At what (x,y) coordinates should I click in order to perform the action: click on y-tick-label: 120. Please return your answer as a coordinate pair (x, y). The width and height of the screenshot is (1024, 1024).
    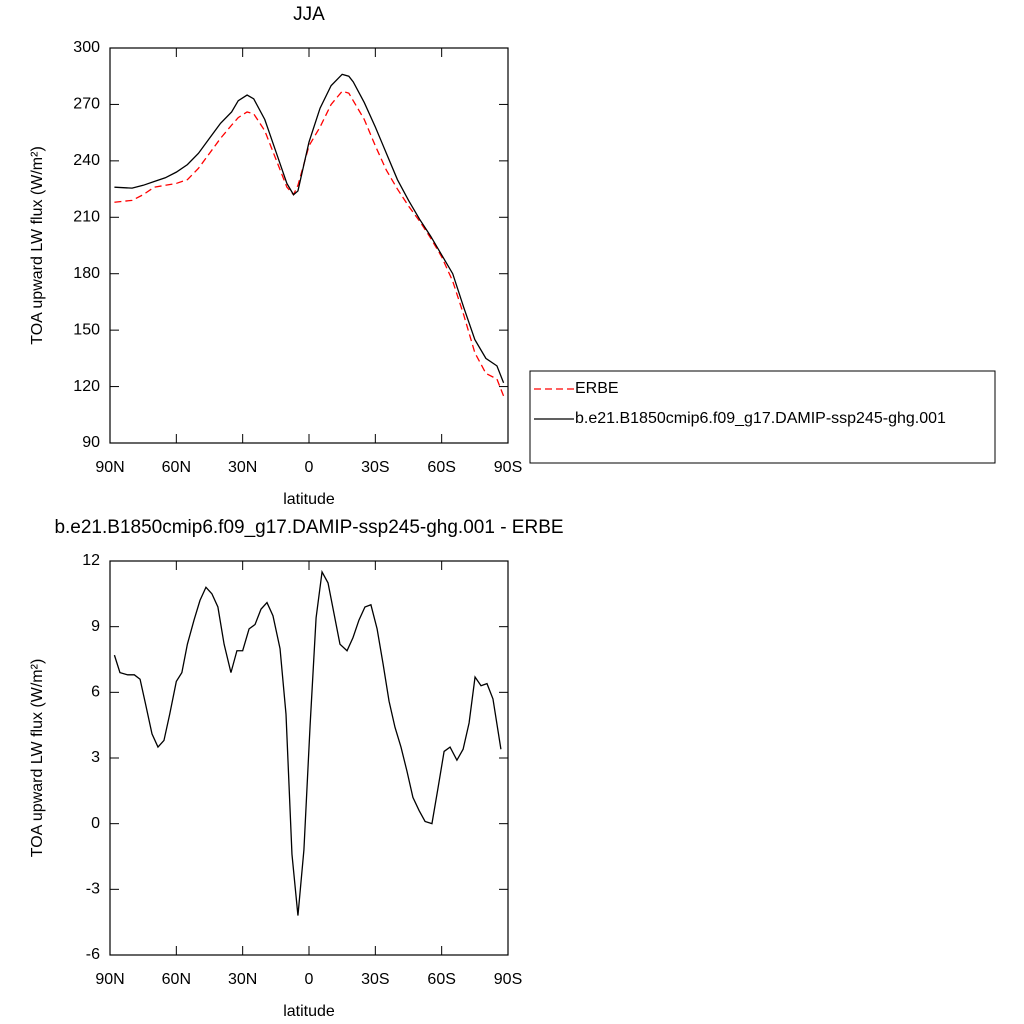
    Looking at the image, I should click on (86, 386).